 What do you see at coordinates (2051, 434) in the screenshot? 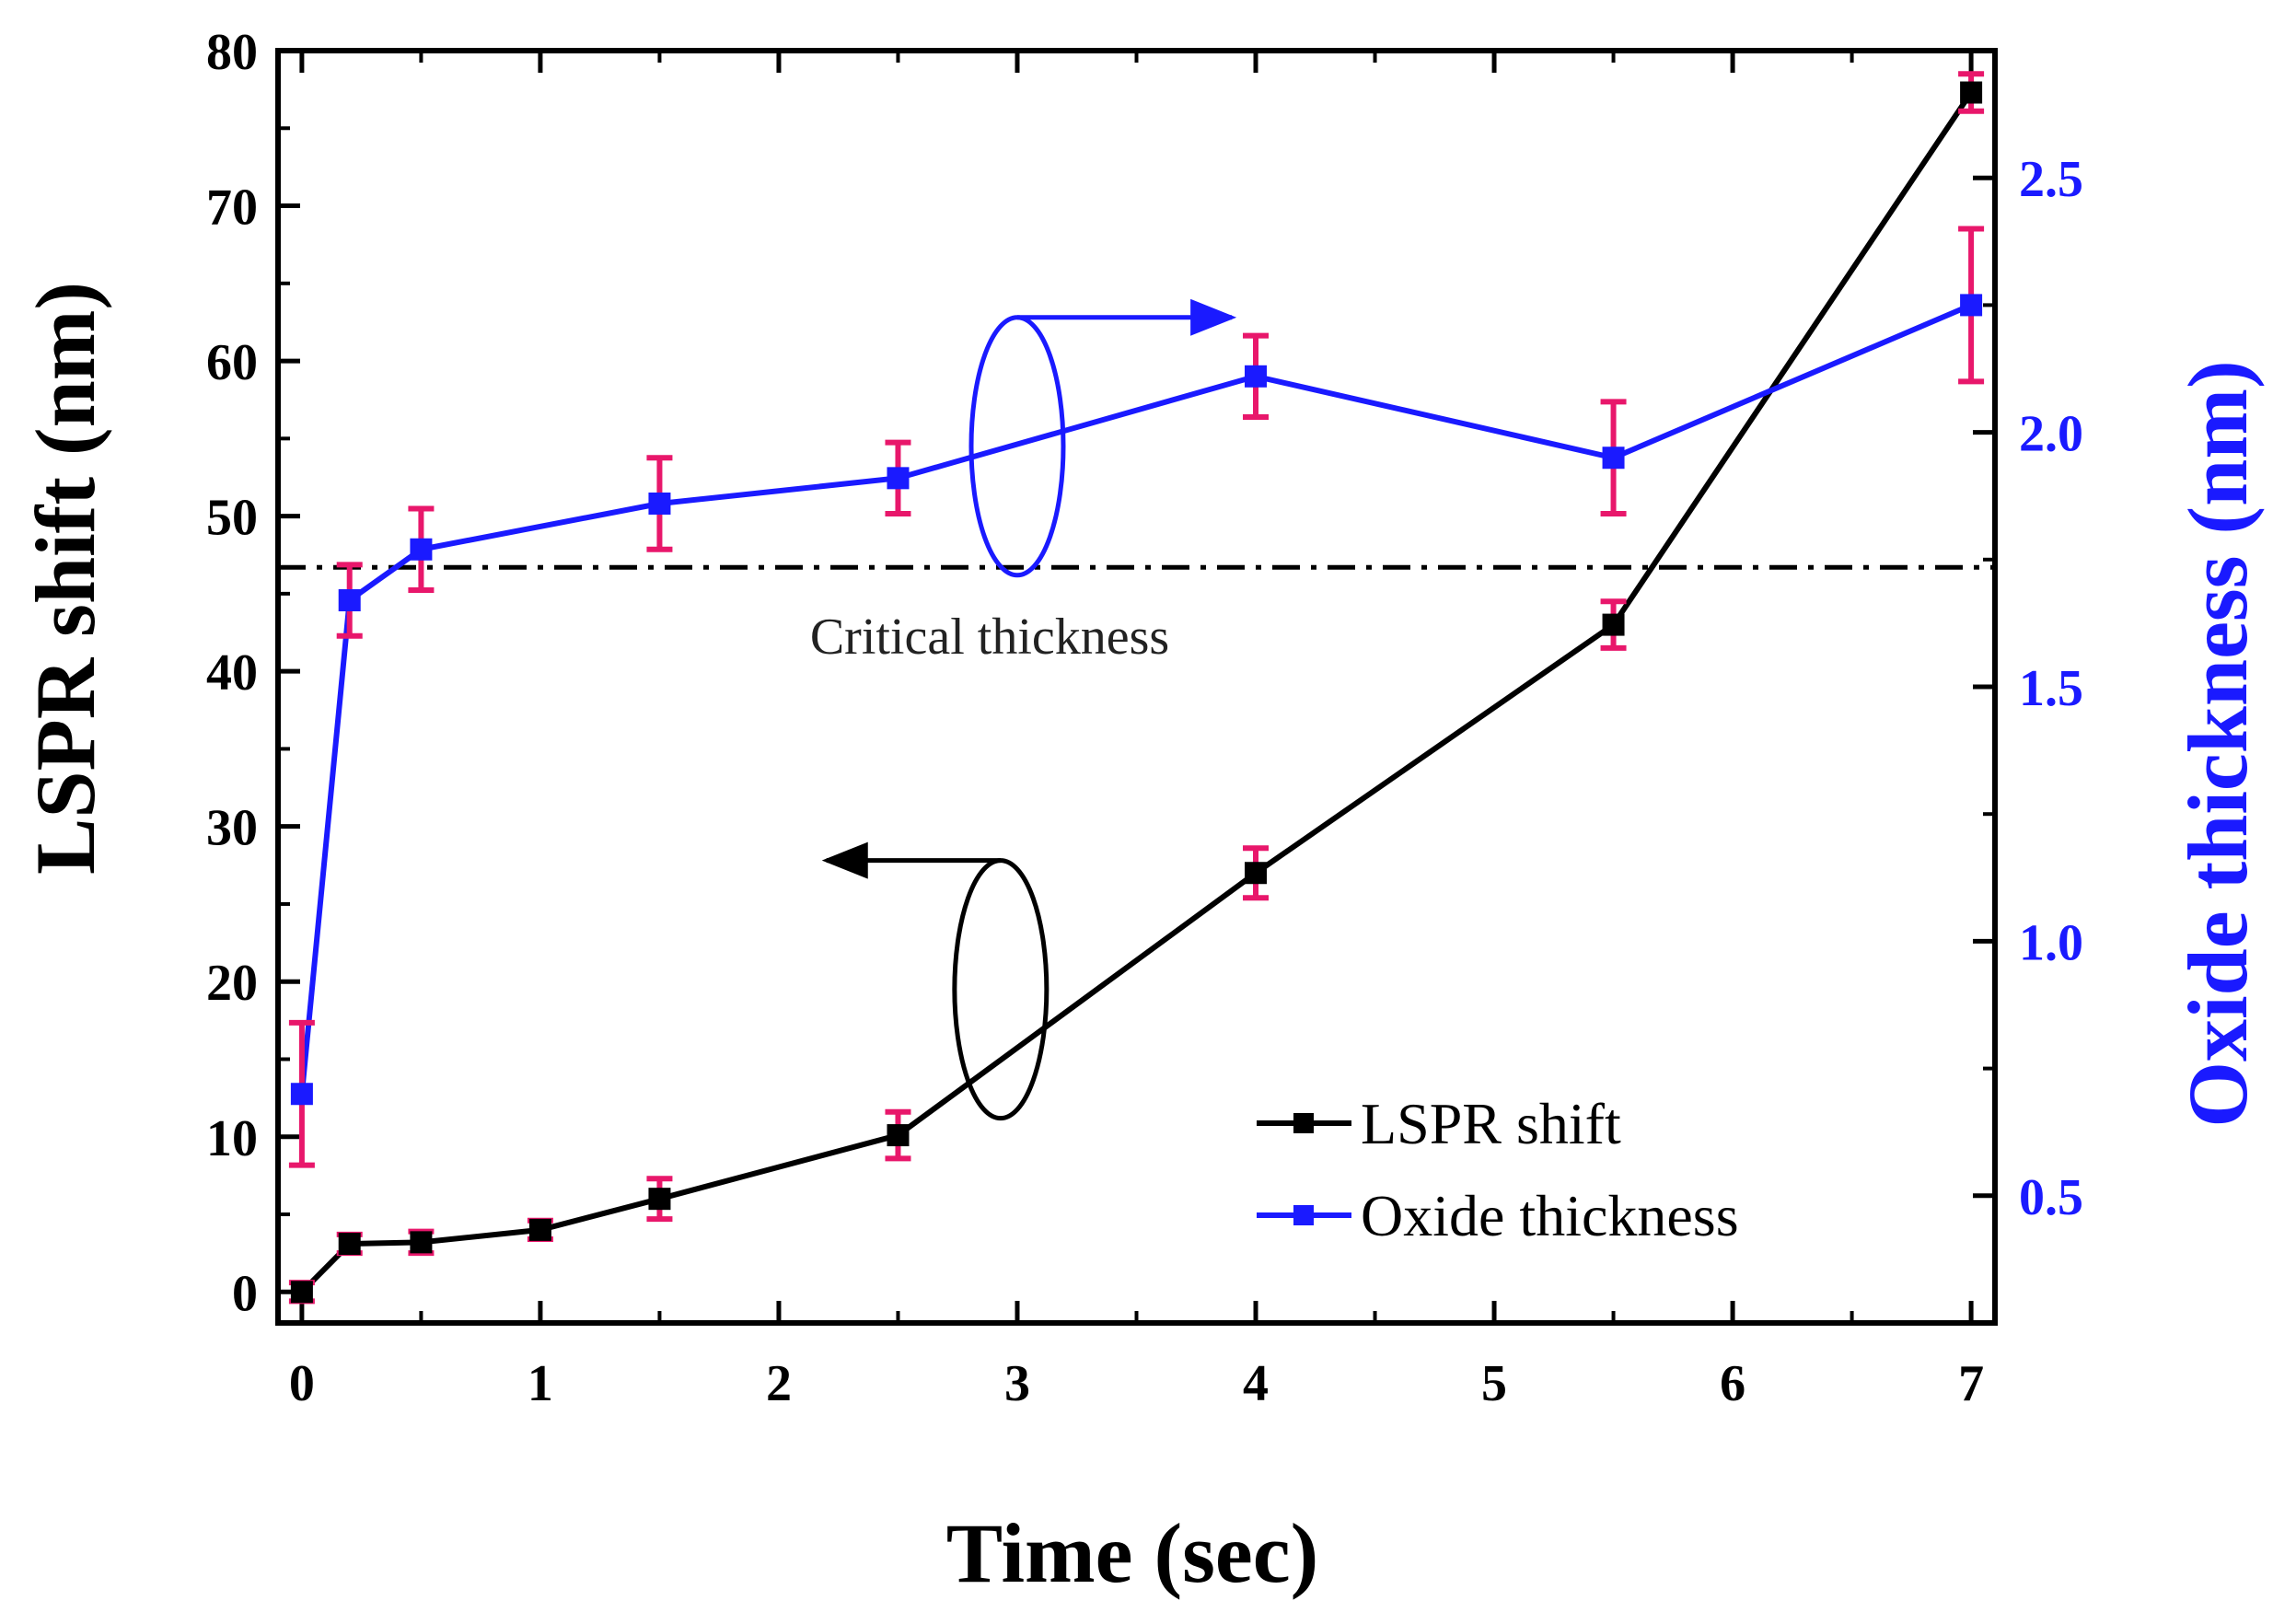
I see `y-right-tick-label: 2.0` at bounding box center [2051, 434].